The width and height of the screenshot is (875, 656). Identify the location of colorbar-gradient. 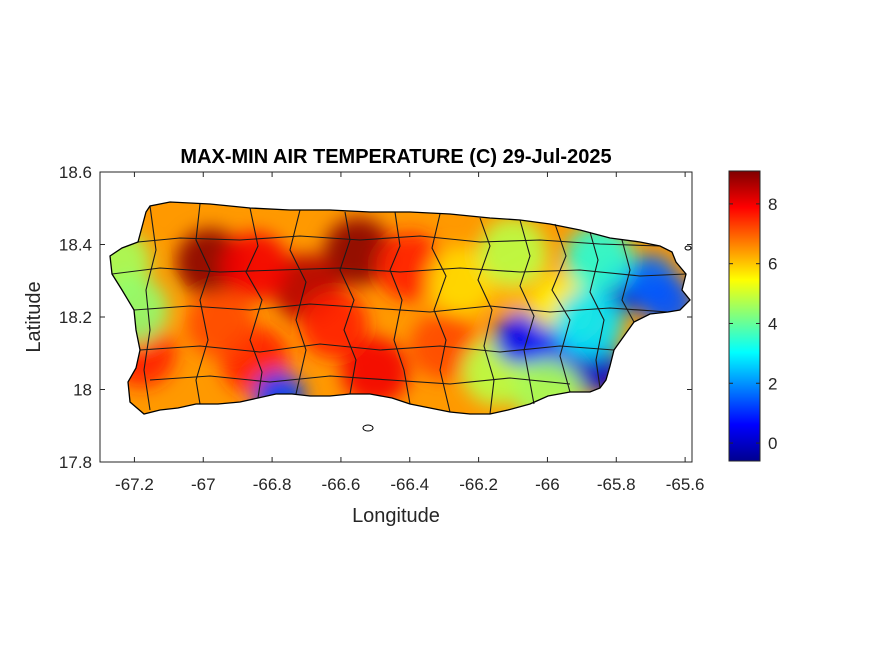
(744, 316).